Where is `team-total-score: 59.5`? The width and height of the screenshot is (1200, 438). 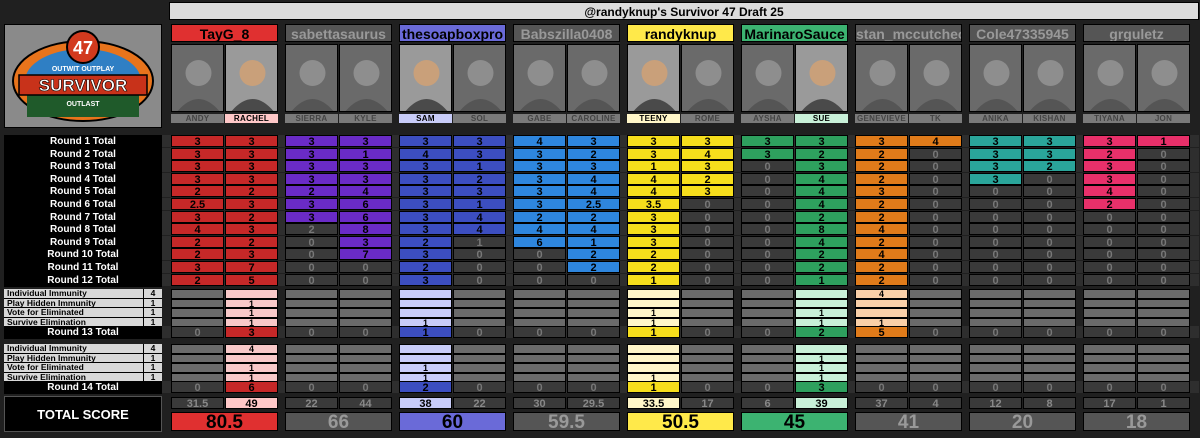 team-total-score: 59.5 is located at coordinates (566, 422).